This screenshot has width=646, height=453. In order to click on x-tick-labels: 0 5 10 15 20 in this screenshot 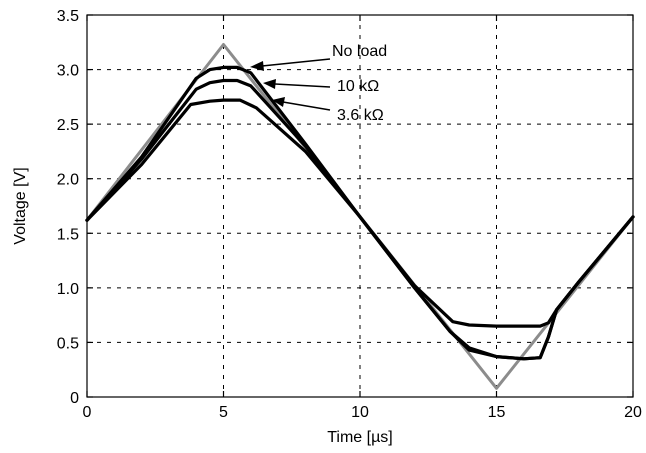, I will do `click(362, 412)`.